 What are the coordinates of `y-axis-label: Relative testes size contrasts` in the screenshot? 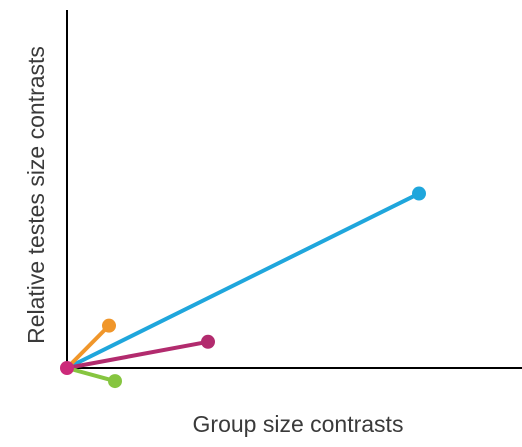 It's located at (36, 195).